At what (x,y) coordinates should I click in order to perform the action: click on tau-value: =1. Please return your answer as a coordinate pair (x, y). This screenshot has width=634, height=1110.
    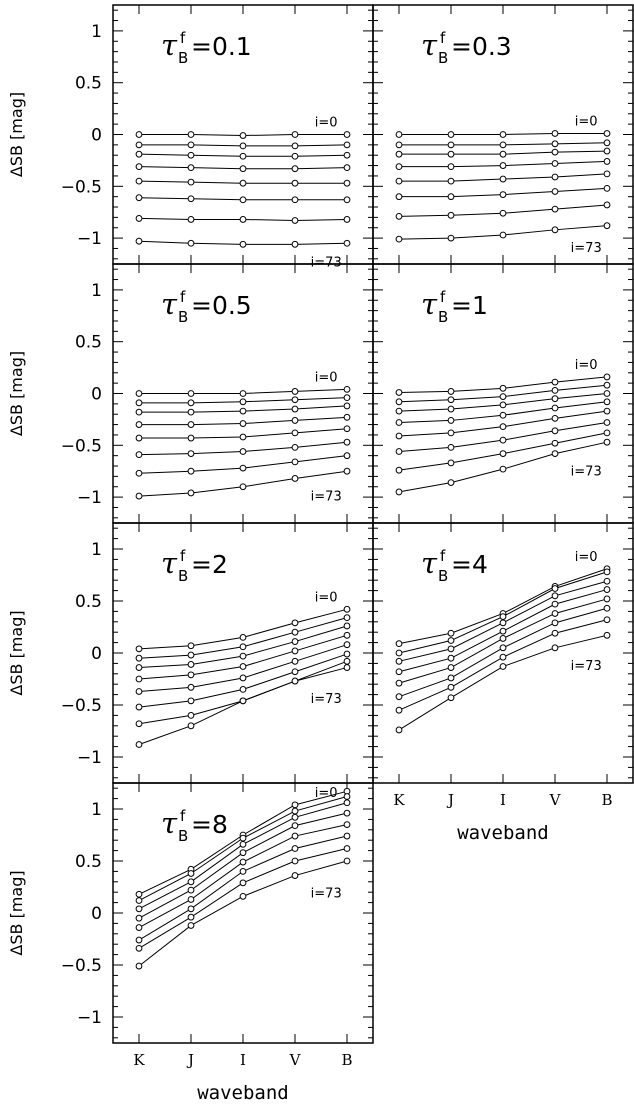
    Looking at the image, I should click on (469, 305).